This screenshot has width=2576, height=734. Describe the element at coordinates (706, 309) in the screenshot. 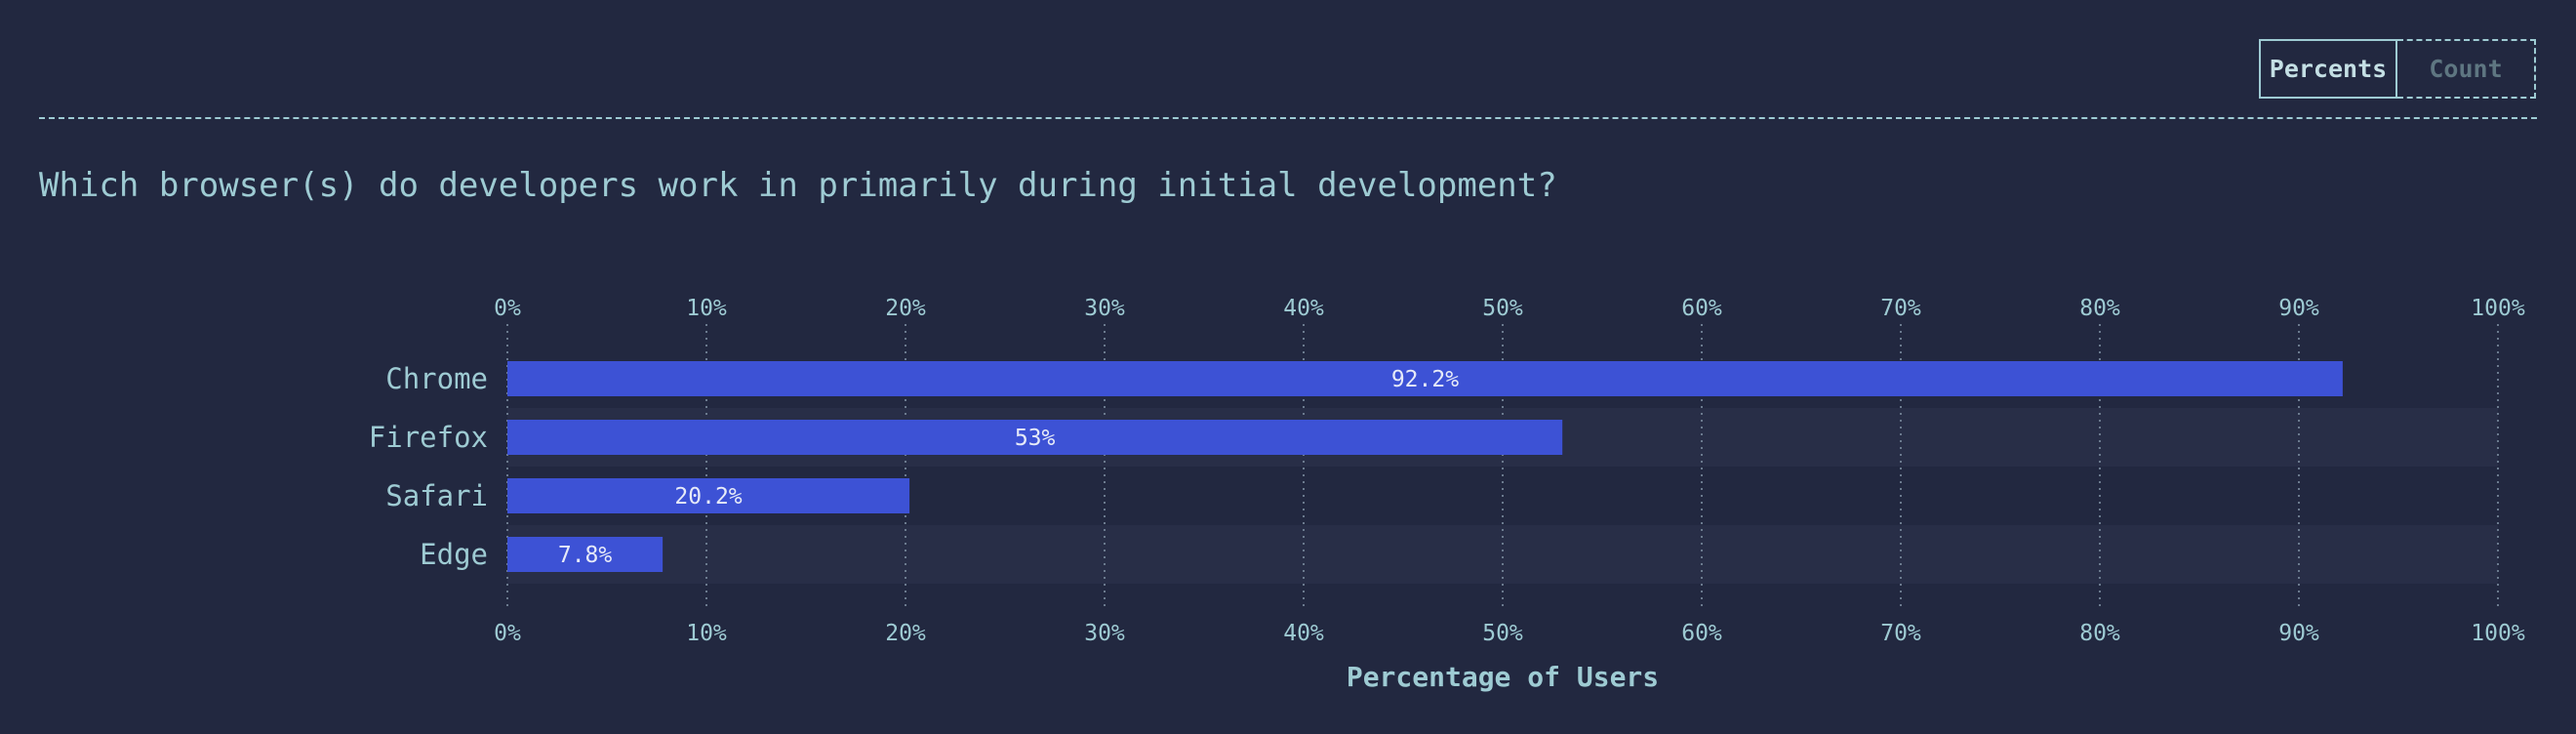

I see `top-tick-label: 10%` at that location.